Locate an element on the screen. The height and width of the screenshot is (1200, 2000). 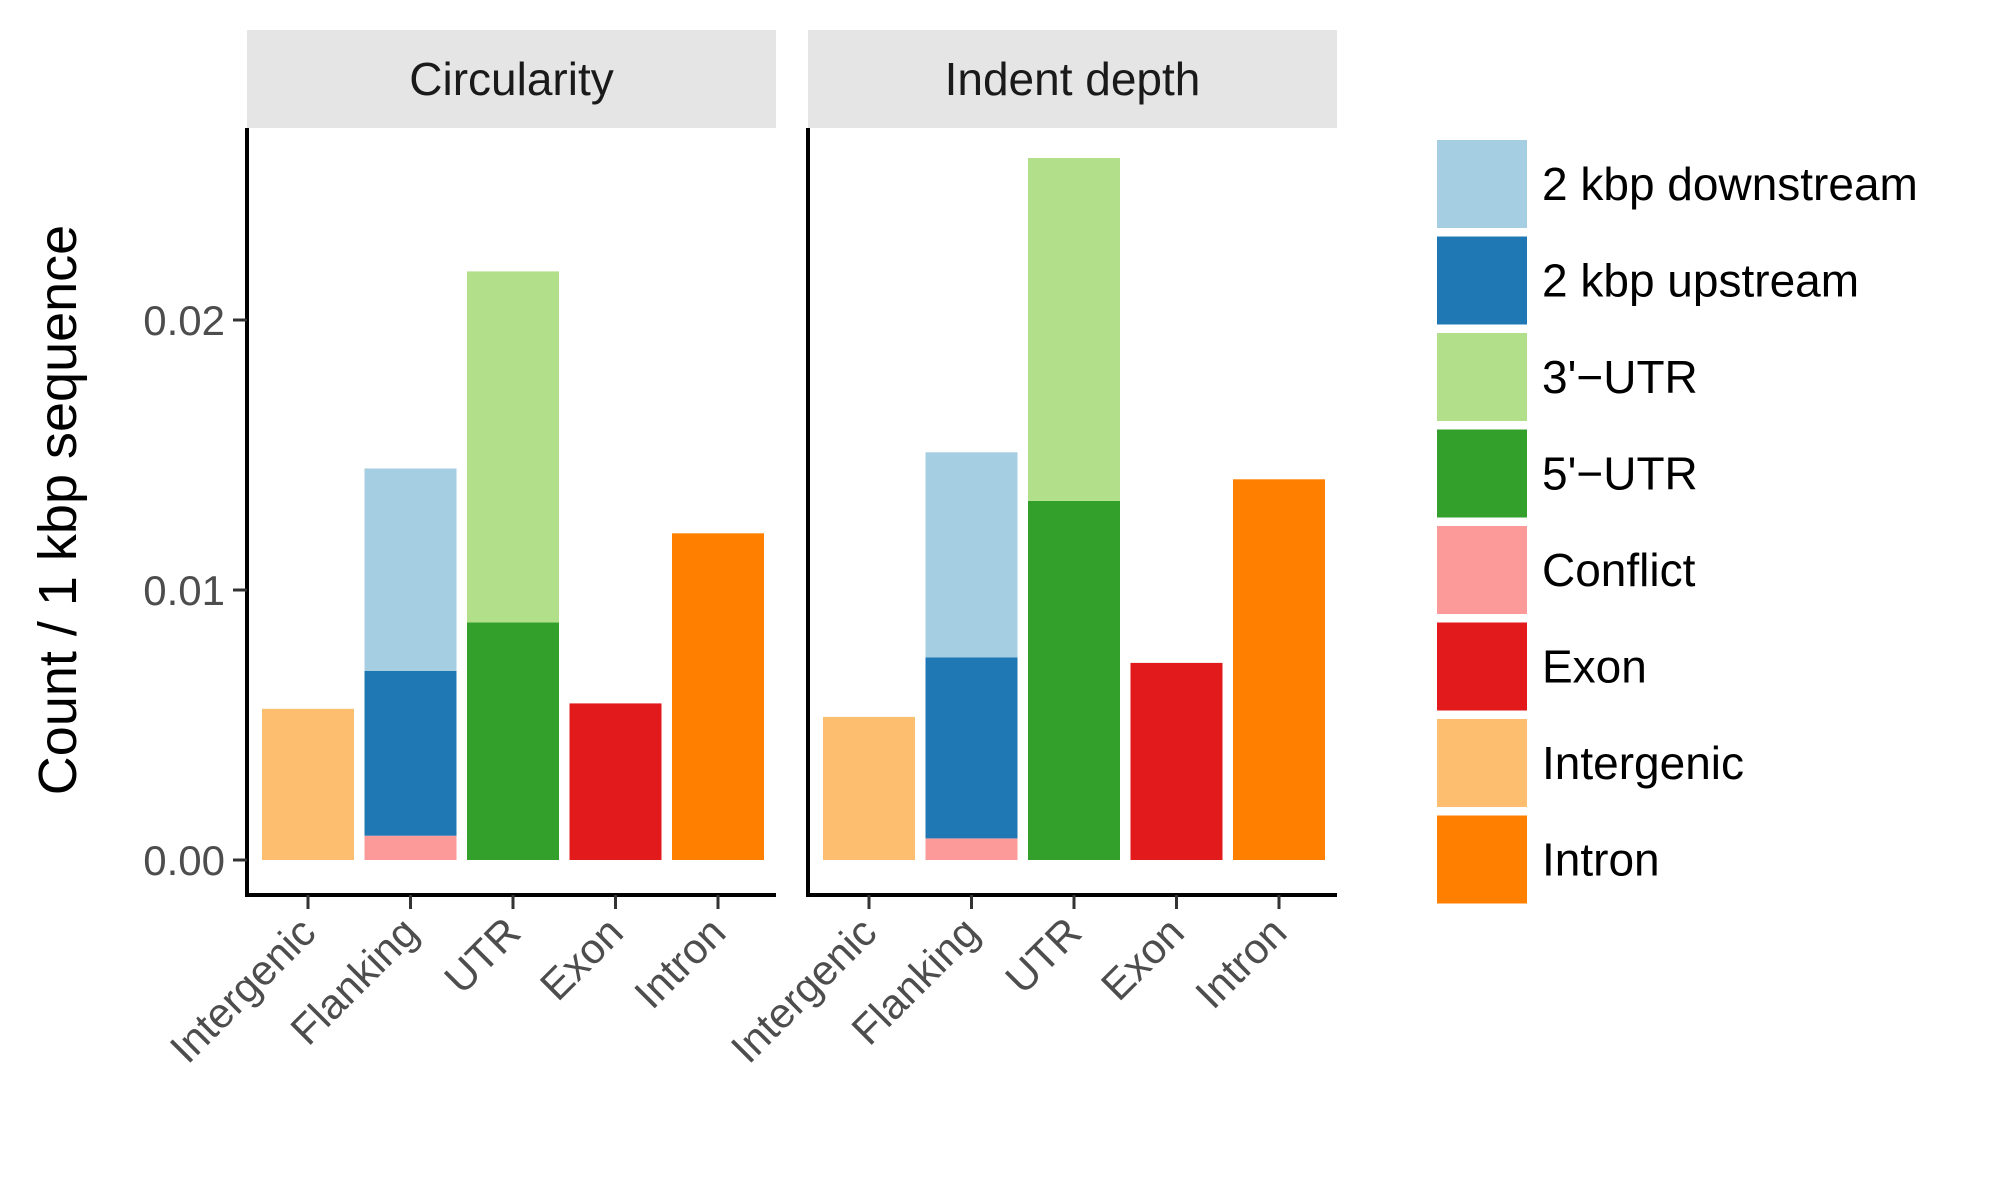
y-tick-label: 0.01 is located at coordinates (184, 590).